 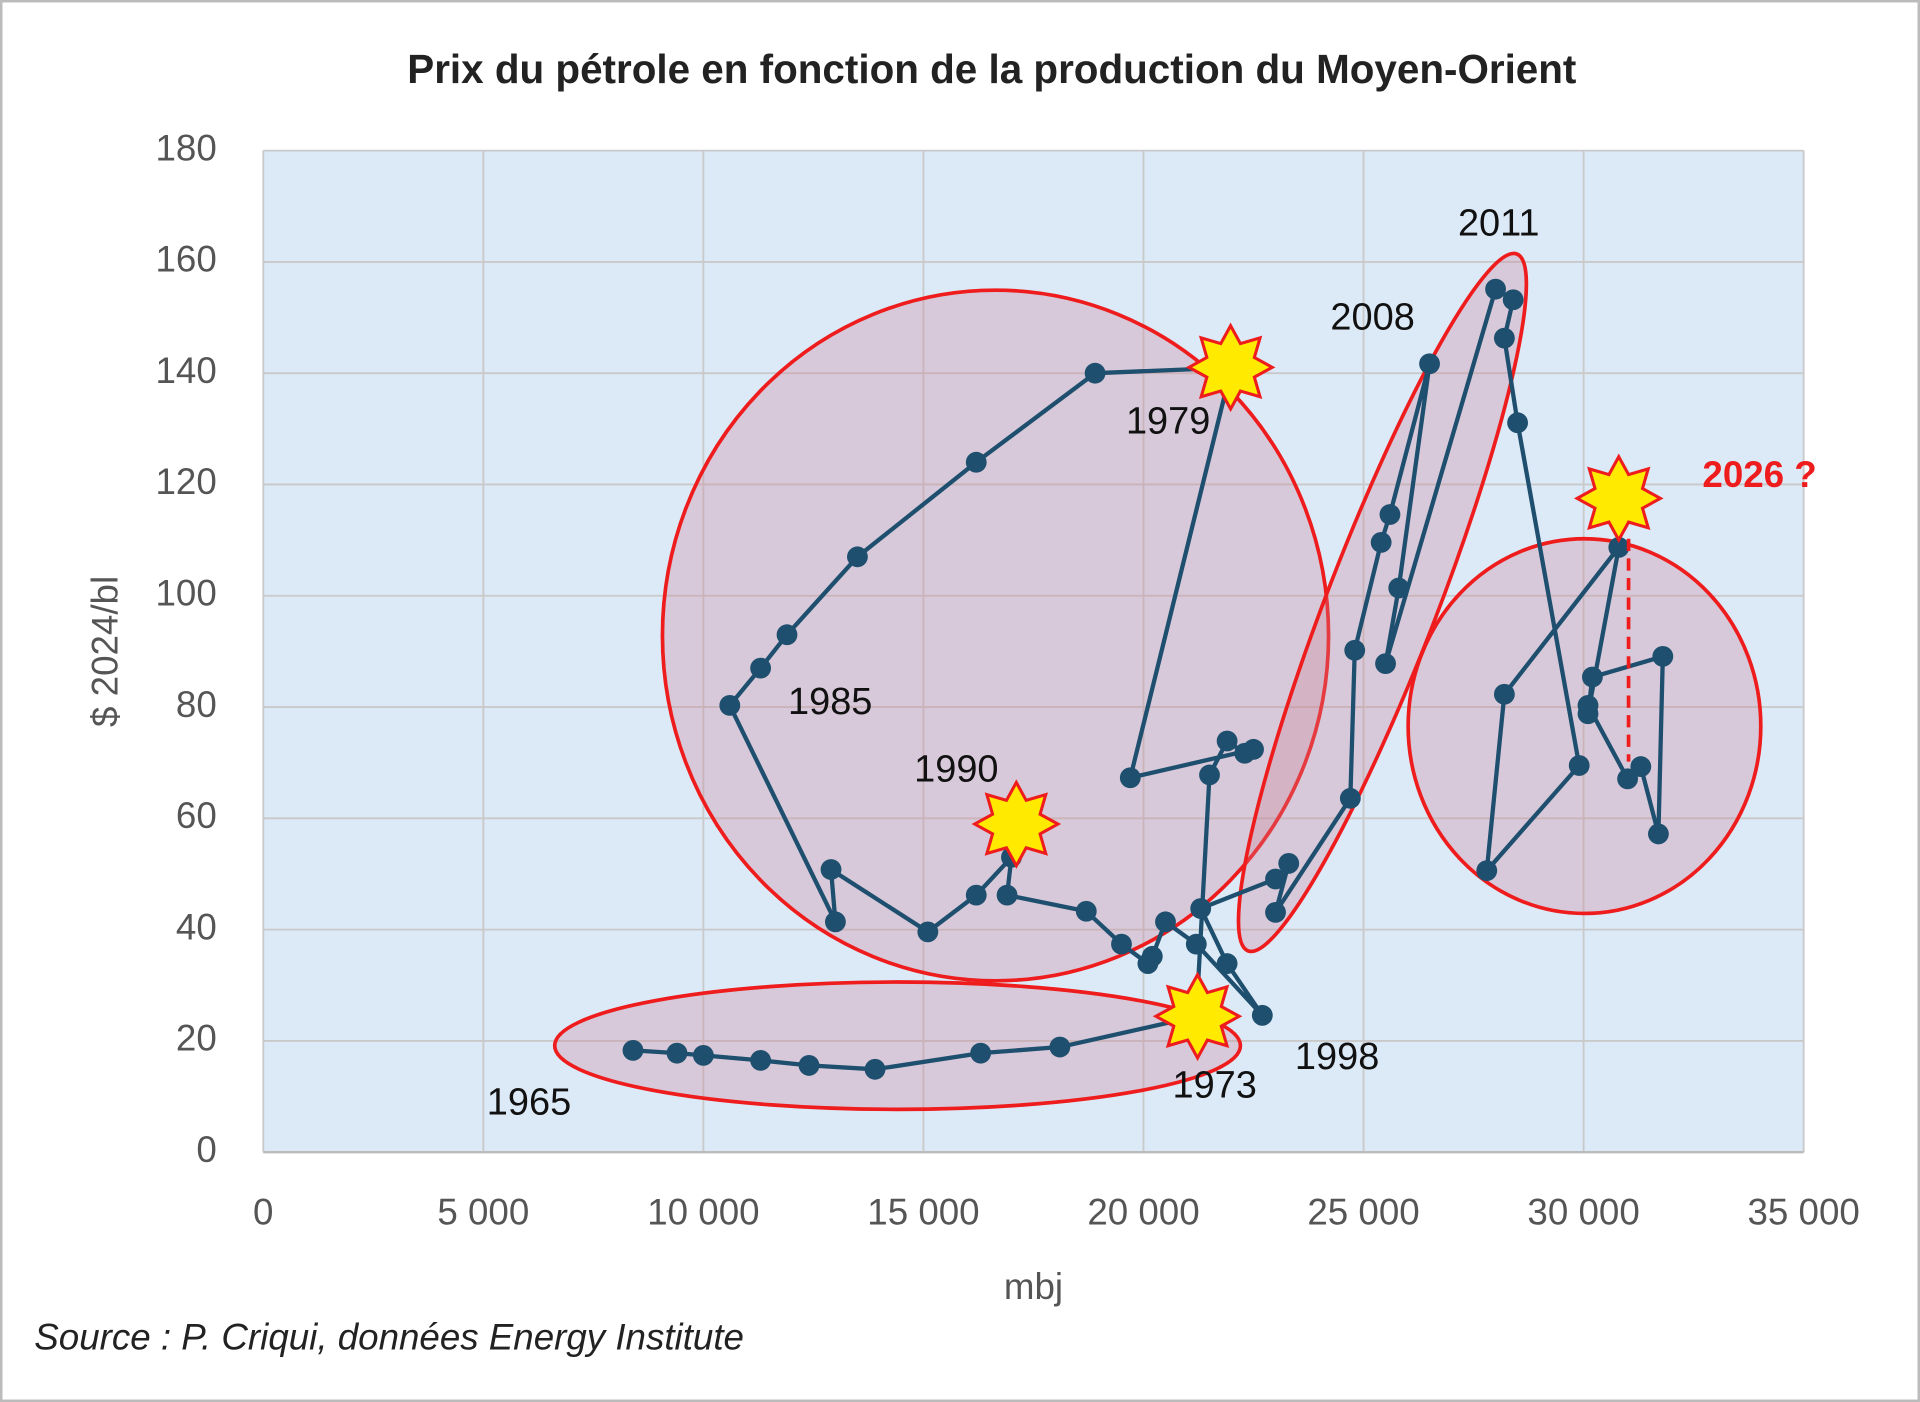 What do you see at coordinates (830, 702) in the screenshot?
I see `annotation: 1985` at bounding box center [830, 702].